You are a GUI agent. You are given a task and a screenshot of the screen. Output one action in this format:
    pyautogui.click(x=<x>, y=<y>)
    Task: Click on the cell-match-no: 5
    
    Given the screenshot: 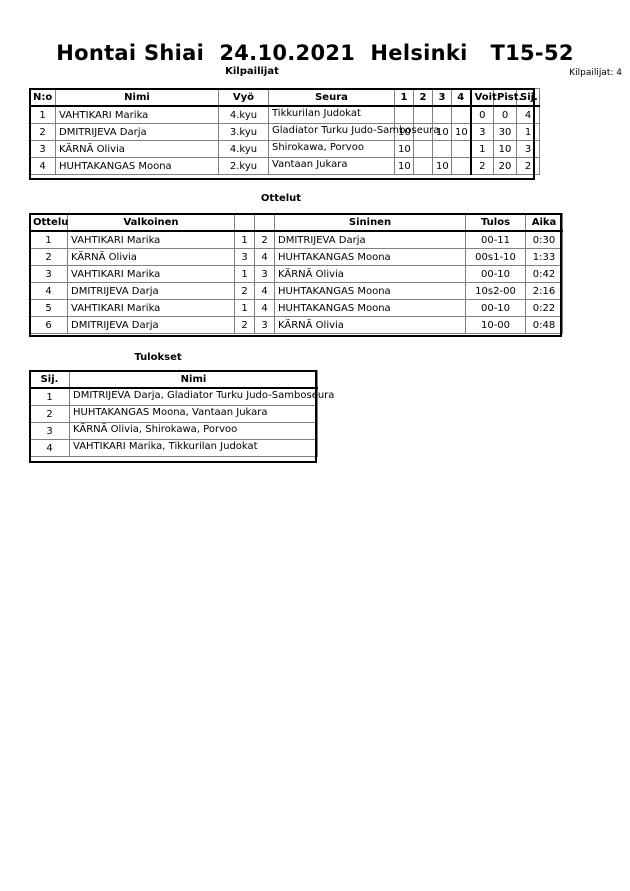 What is the action you would take?
    pyautogui.click(x=48, y=308)
    